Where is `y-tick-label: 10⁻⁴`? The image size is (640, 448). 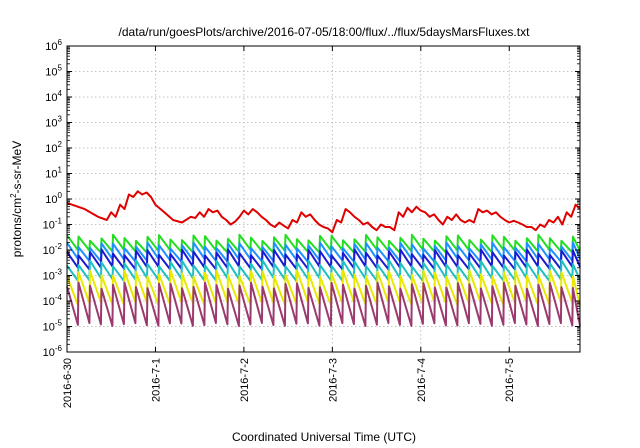
y-tick-label: 10⁻⁴ is located at coordinates (53, 300).